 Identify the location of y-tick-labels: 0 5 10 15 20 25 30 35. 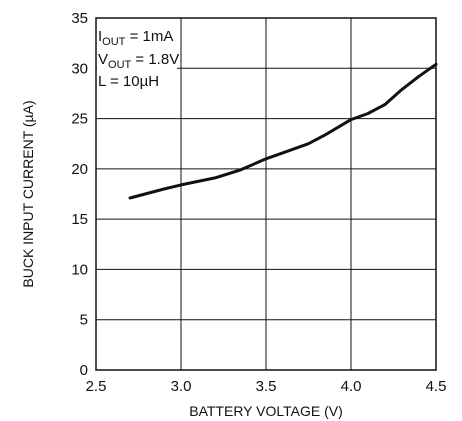
(79, 194).